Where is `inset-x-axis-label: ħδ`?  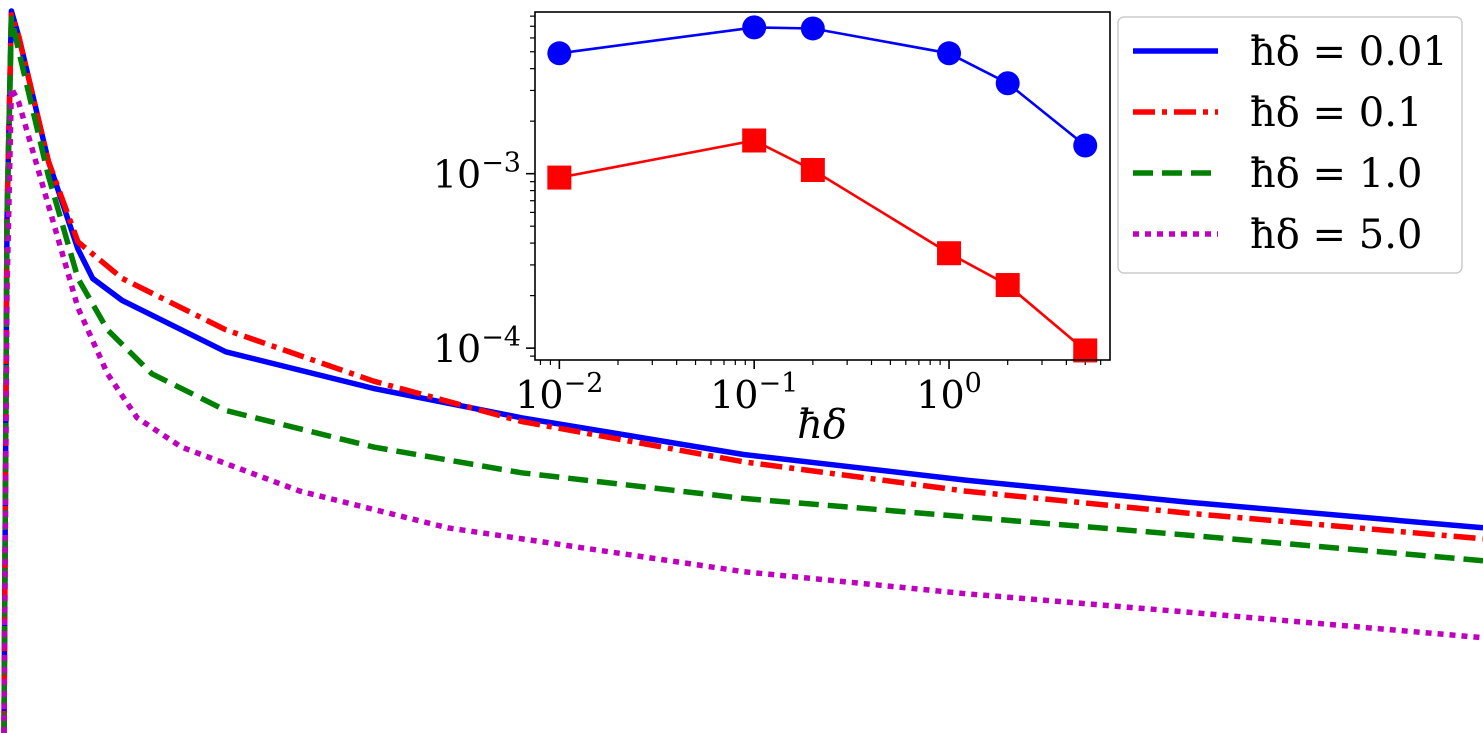 inset-x-axis-label: ħδ is located at coordinates (822, 425).